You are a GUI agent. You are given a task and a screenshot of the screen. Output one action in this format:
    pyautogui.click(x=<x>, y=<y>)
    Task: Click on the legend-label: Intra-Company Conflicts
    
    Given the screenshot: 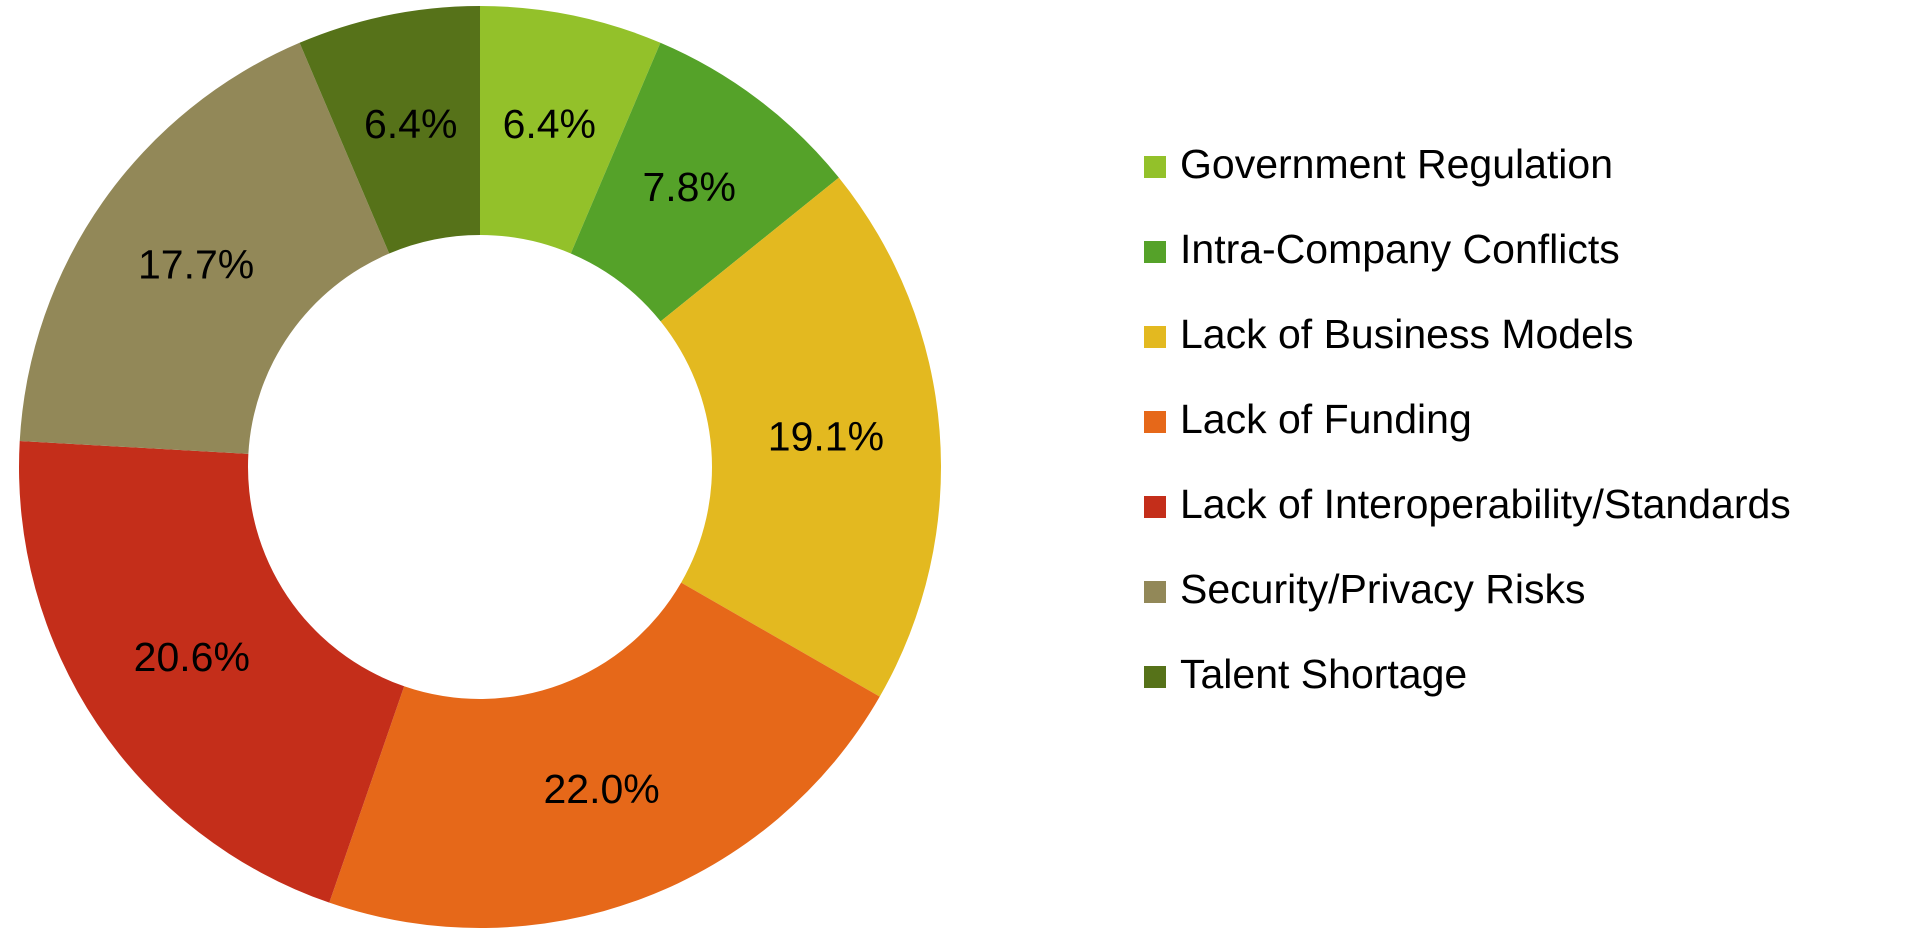 What is the action you would take?
    pyautogui.click(x=1400, y=249)
    